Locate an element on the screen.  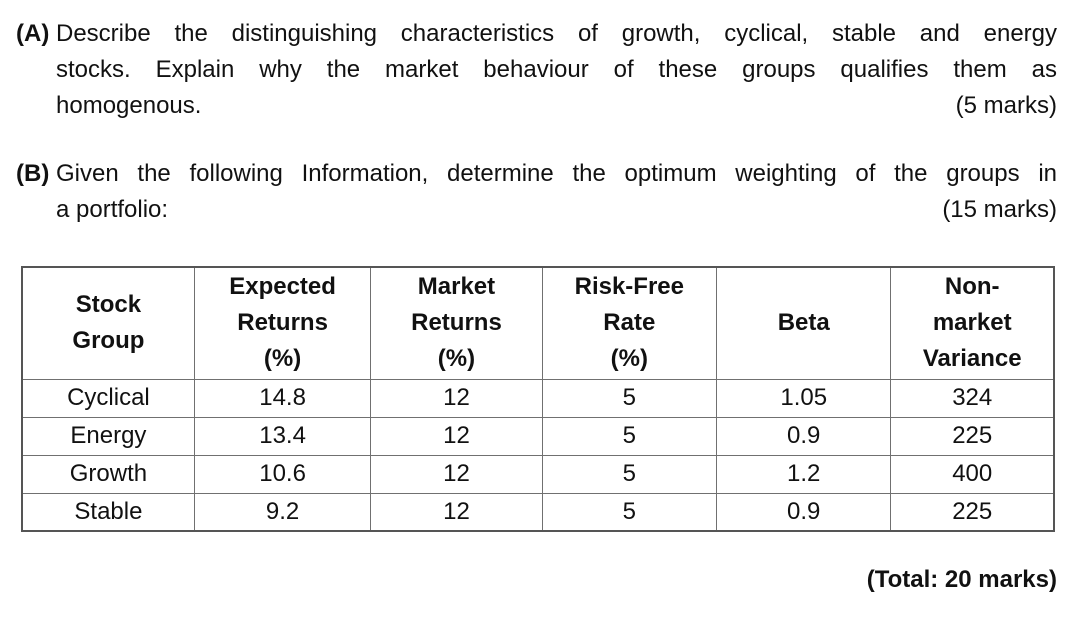
table-row-growth: Growth 10.6 12 5 1.2 400 is located at coordinates (538, 474).